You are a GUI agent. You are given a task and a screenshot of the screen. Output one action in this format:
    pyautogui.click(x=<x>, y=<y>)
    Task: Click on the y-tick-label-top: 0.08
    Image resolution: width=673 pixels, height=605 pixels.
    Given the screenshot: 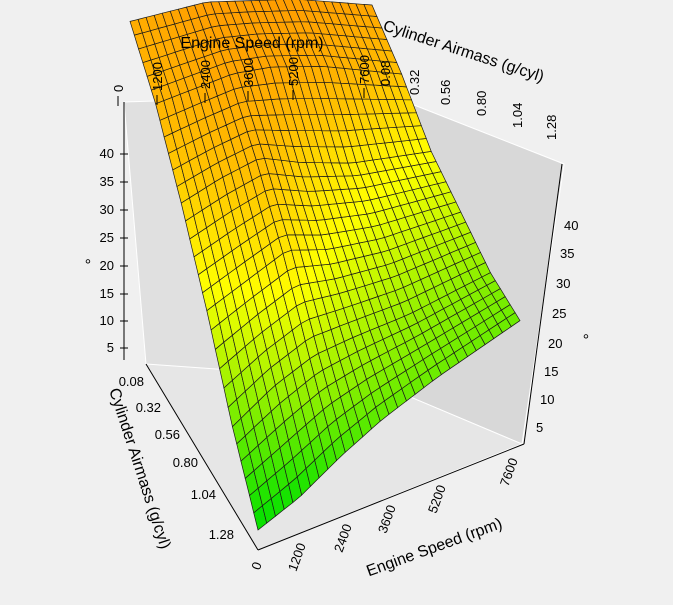 What is the action you would take?
    pyautogui.click(x=385, y=73)
    